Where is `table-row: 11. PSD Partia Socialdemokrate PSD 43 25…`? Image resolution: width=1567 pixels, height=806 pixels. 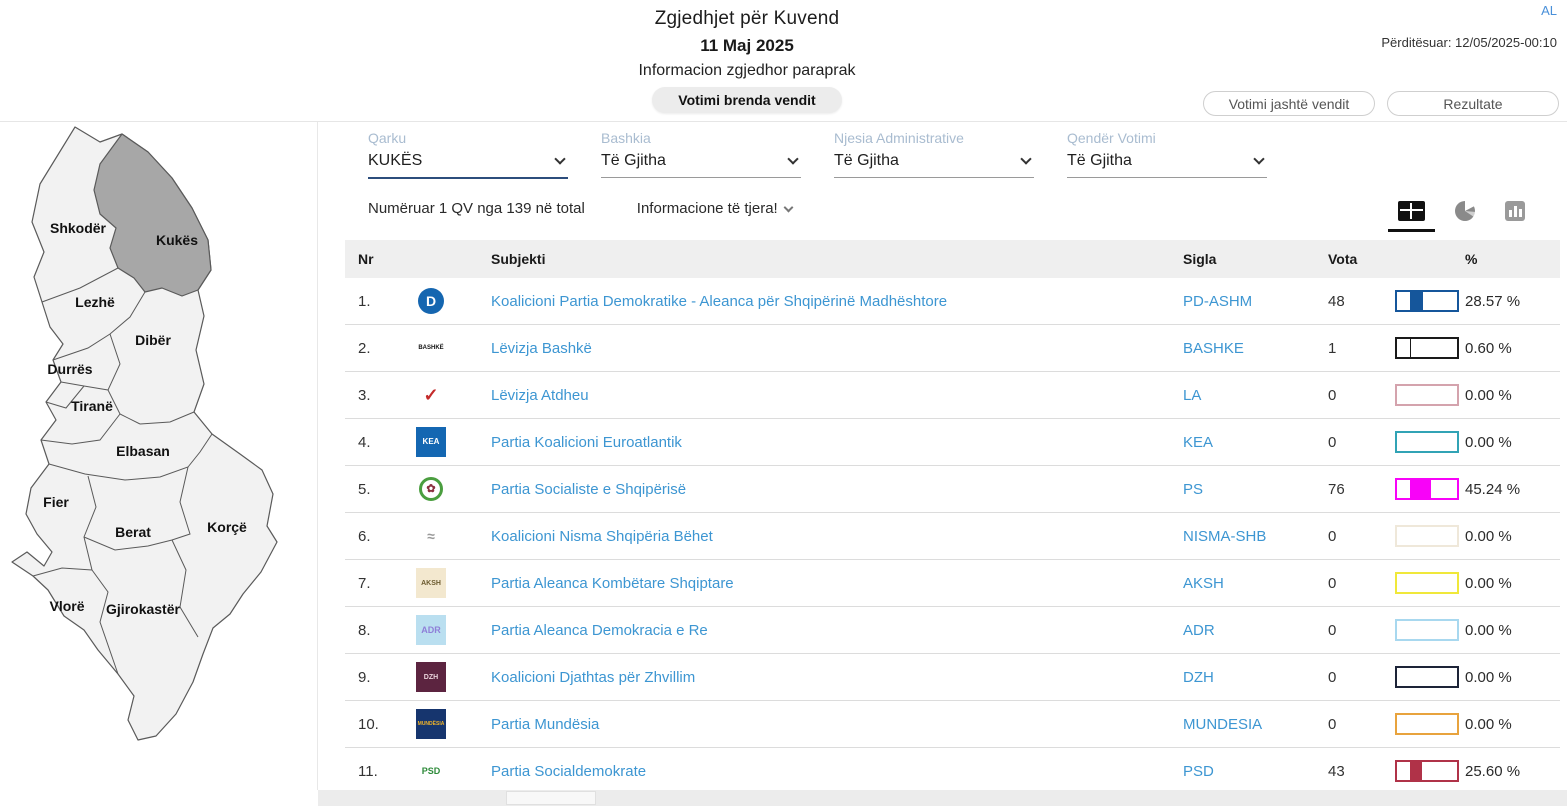 table-row: 11. PSD Partia Socialdemokrate PSD 43 25… is located at coordinates (952, 771).